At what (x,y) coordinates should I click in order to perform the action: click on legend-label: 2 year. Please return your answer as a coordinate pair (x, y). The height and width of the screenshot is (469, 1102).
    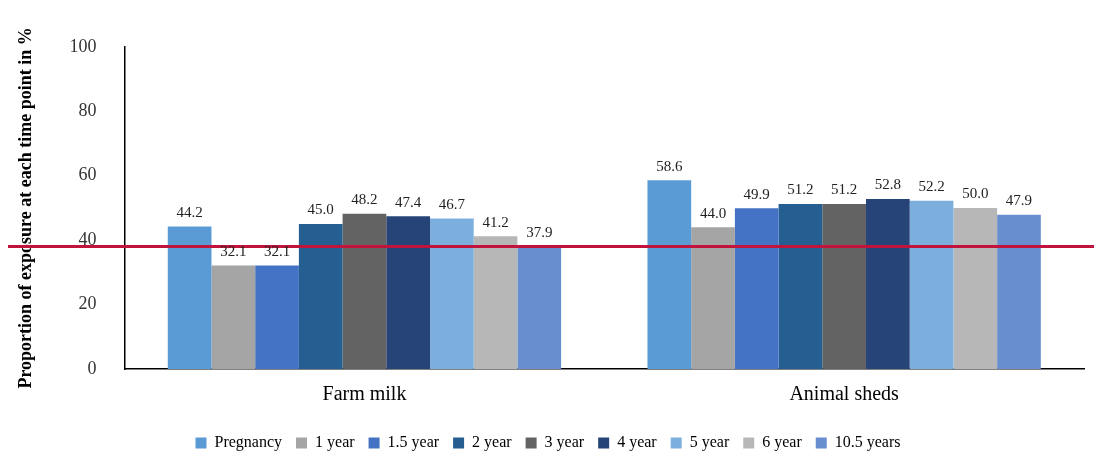
    Looking at the image, I should click on (492, 442).